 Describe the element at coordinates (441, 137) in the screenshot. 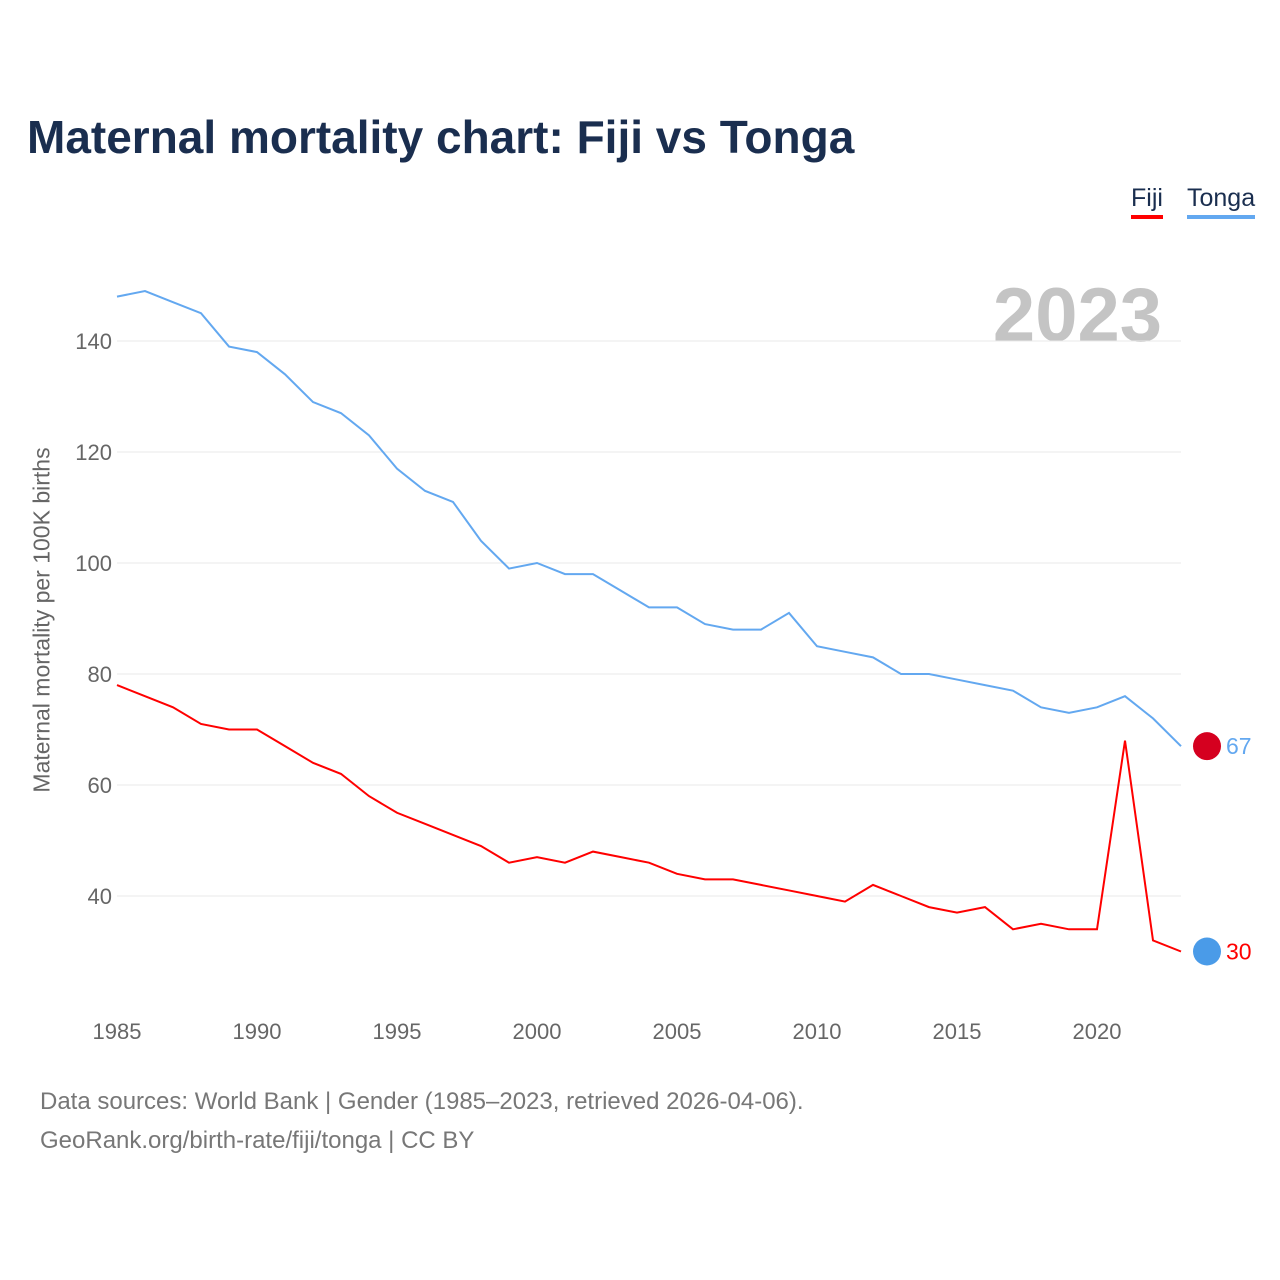

I see `chart-title: Maternal mortality chart: Fiji vs Tonga` at that location.